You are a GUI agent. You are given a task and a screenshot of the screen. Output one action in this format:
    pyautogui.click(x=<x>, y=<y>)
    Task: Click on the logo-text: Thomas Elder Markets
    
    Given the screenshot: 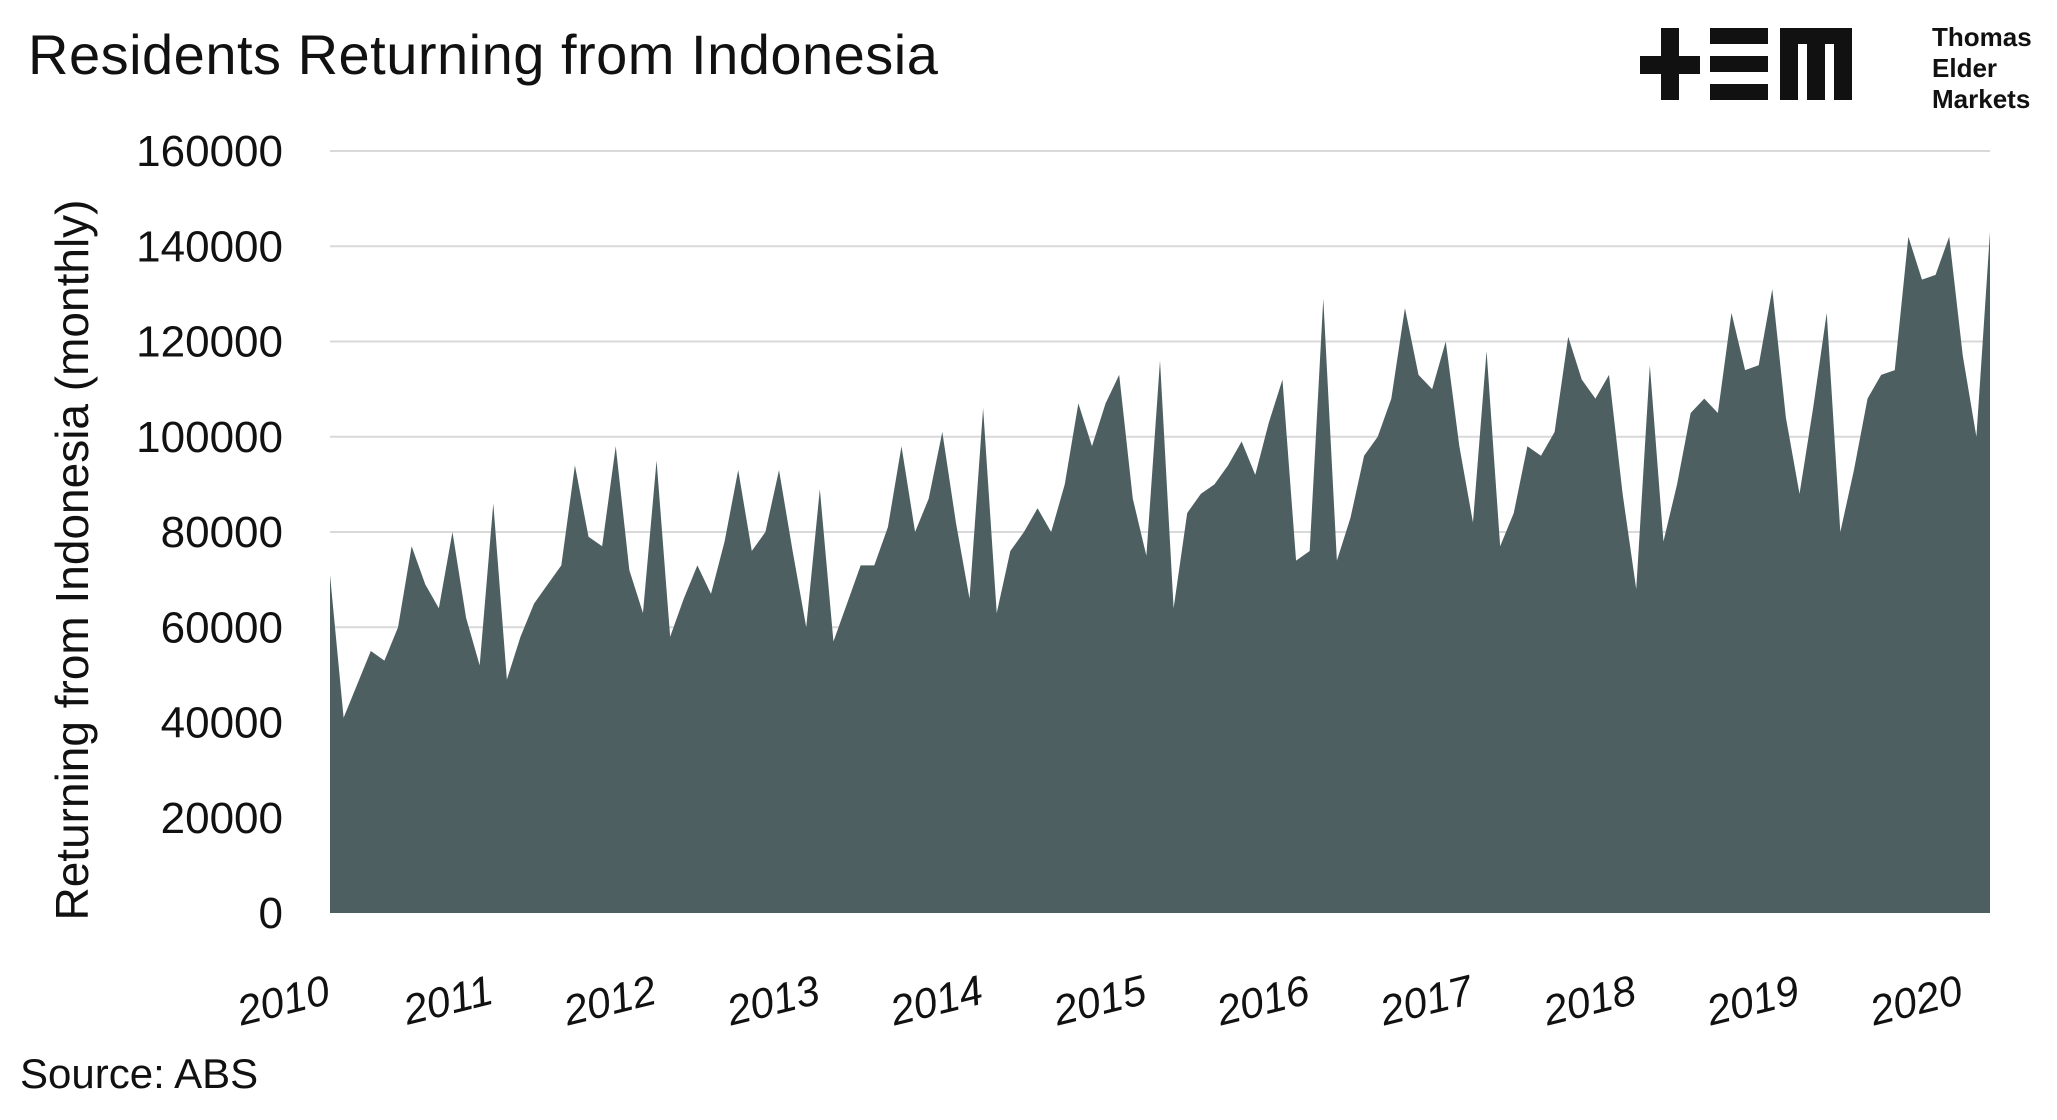 What is the action you would take?
    pyautogui.click(x=1982, y=68)
    